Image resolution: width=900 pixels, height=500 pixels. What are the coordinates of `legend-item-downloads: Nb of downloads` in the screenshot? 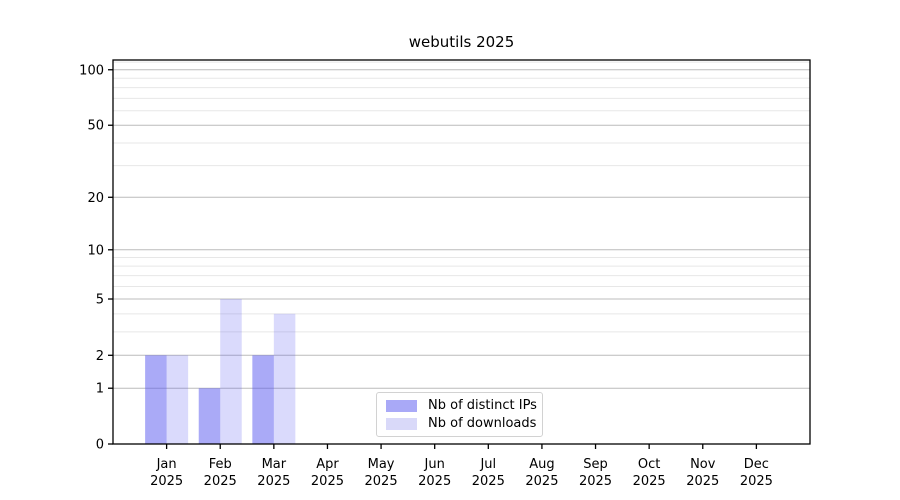 It's located at (461, 423).